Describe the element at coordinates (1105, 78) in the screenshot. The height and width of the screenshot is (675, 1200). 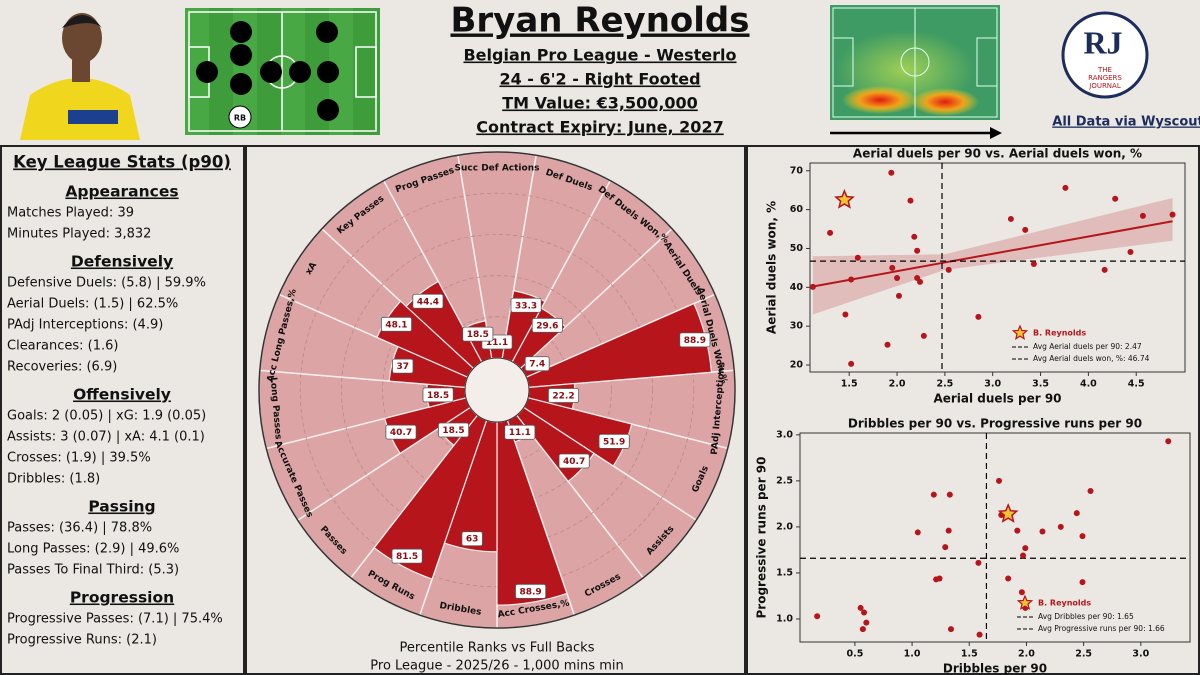
I see `logo-text: RANGERS` at that location.